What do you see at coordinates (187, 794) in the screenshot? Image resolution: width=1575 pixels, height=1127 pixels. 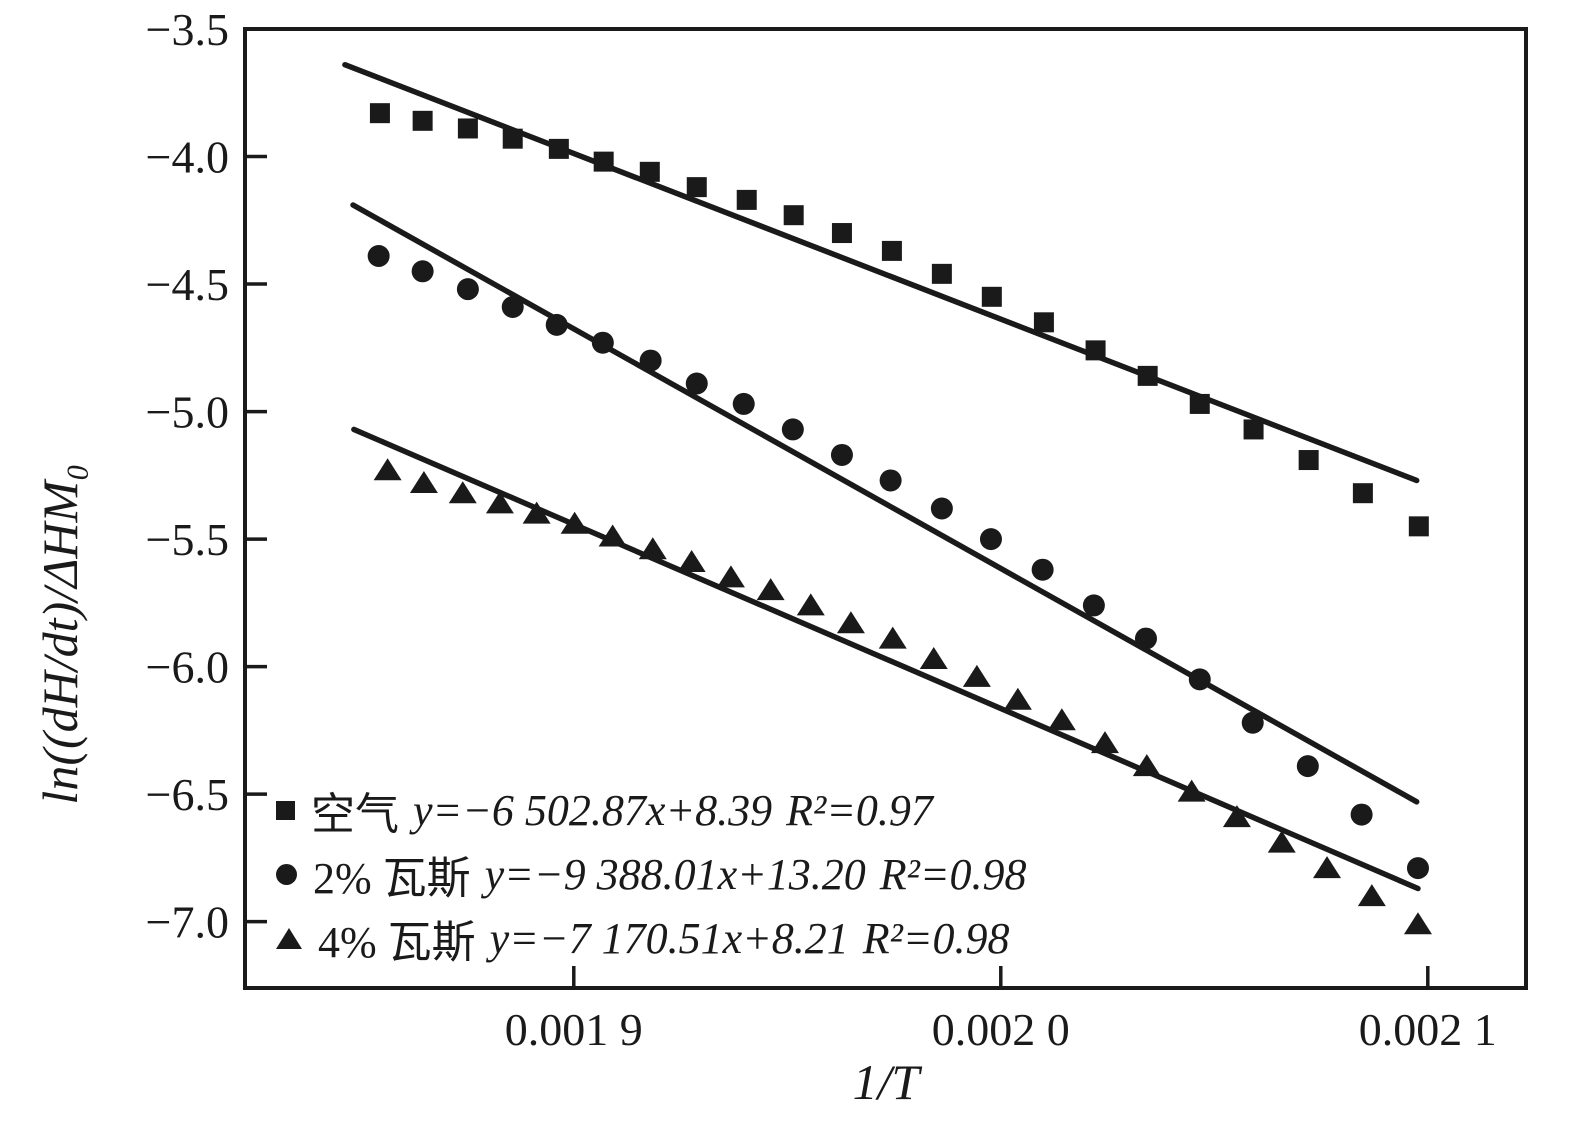 I see `y-axis-tick-label: −6.5` at bounding box center [187, 794].